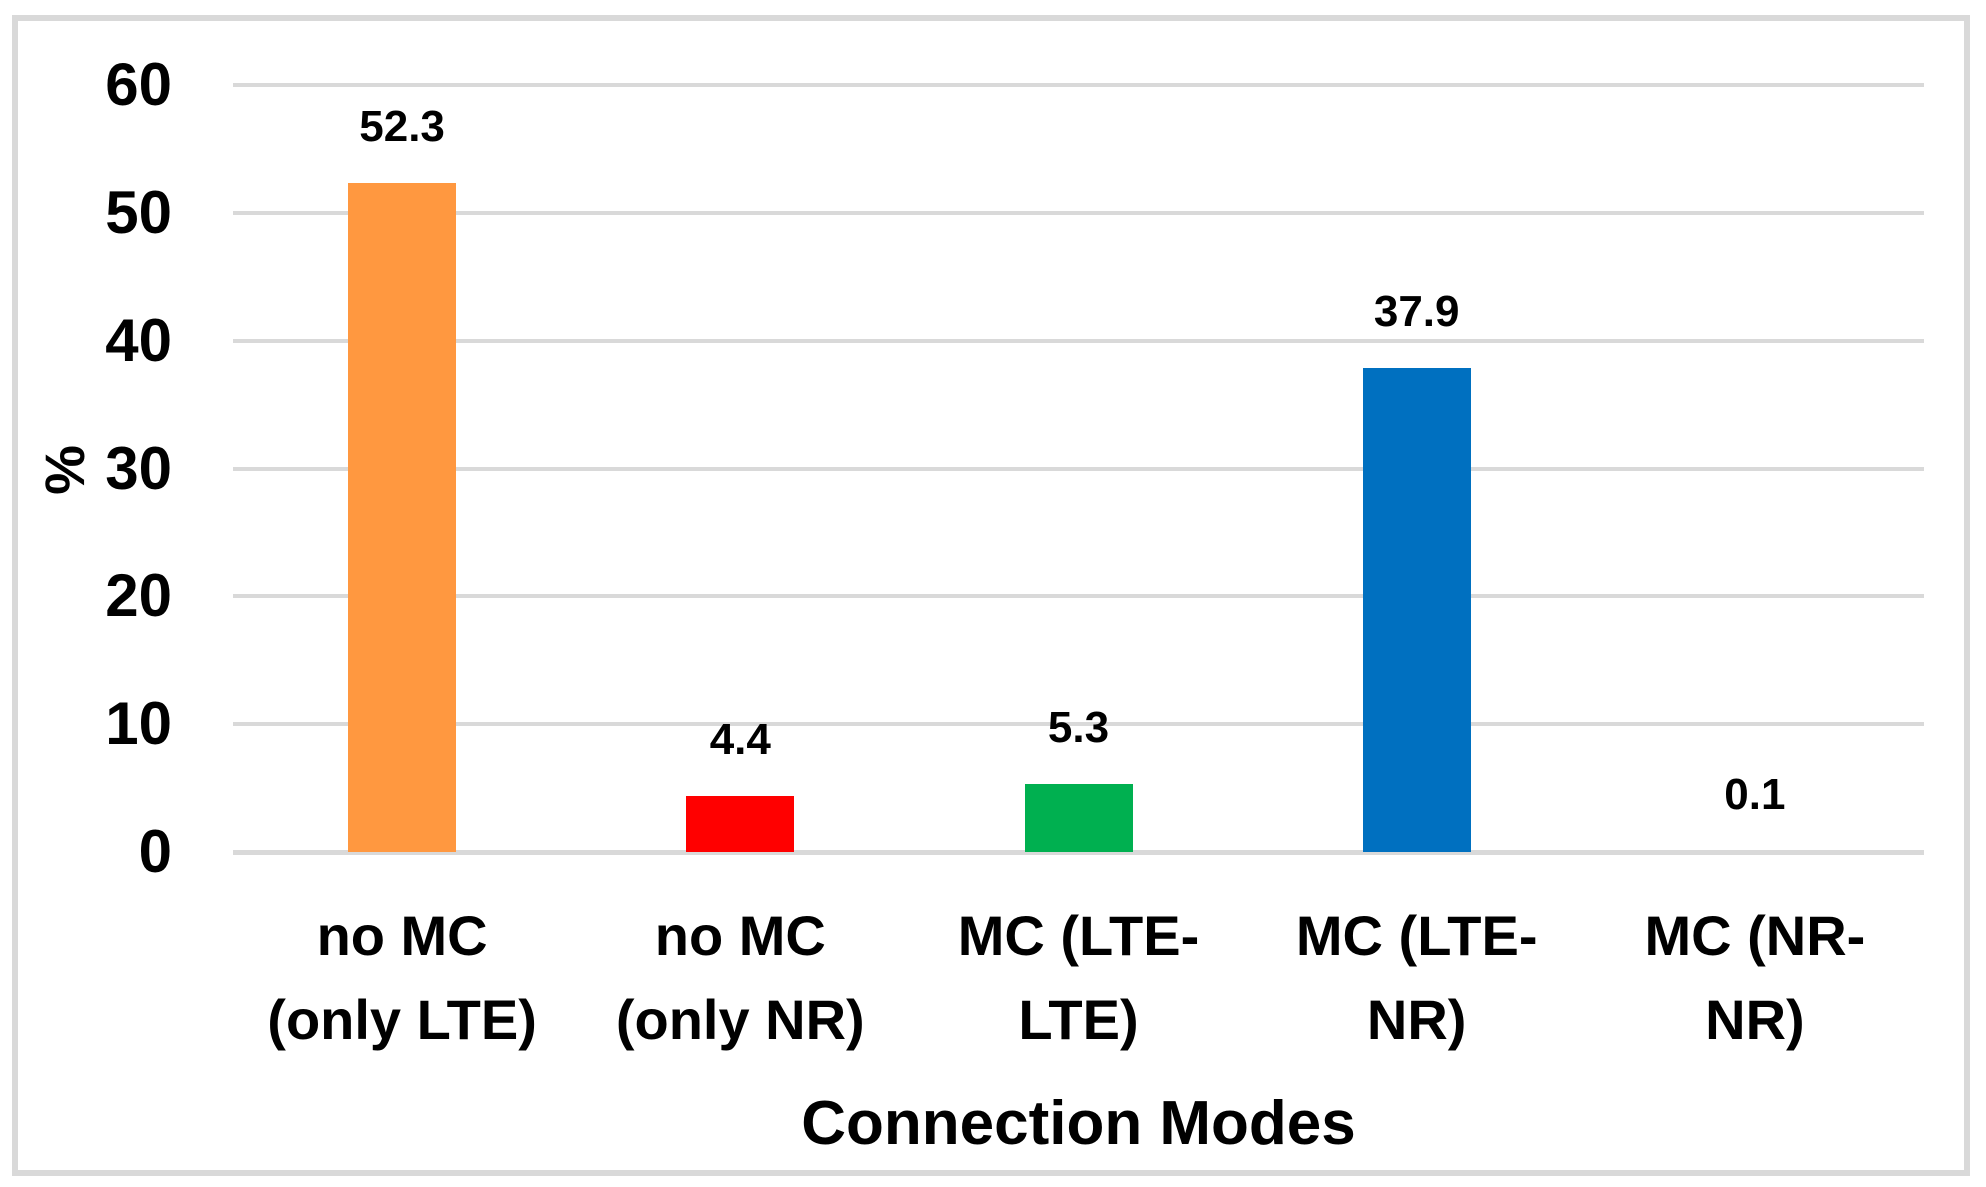 This screenshot has height=1187, width=1986. What do you see at coordinates (1416, 311) in the screenshot?
I see `bar-data-label-3: 37.9` at bounding box center [1416, 311].